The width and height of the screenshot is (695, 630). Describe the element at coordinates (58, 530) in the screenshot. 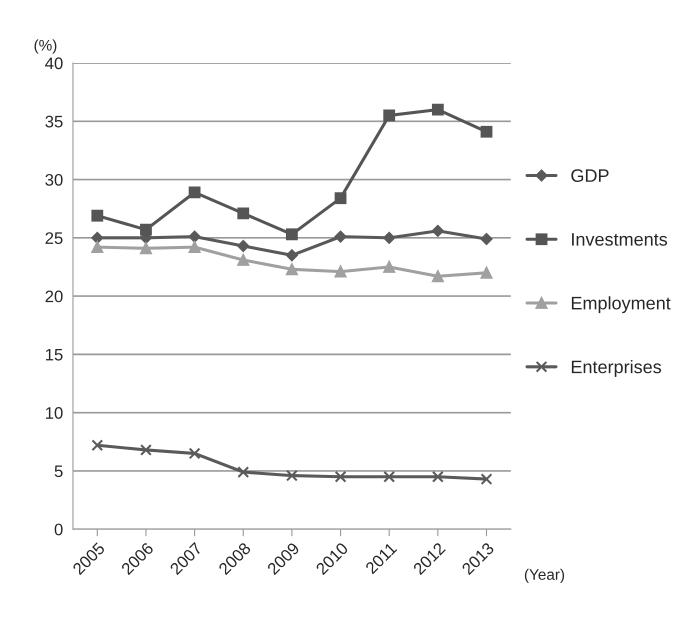

I see `y-tick-label: 0` at that location.